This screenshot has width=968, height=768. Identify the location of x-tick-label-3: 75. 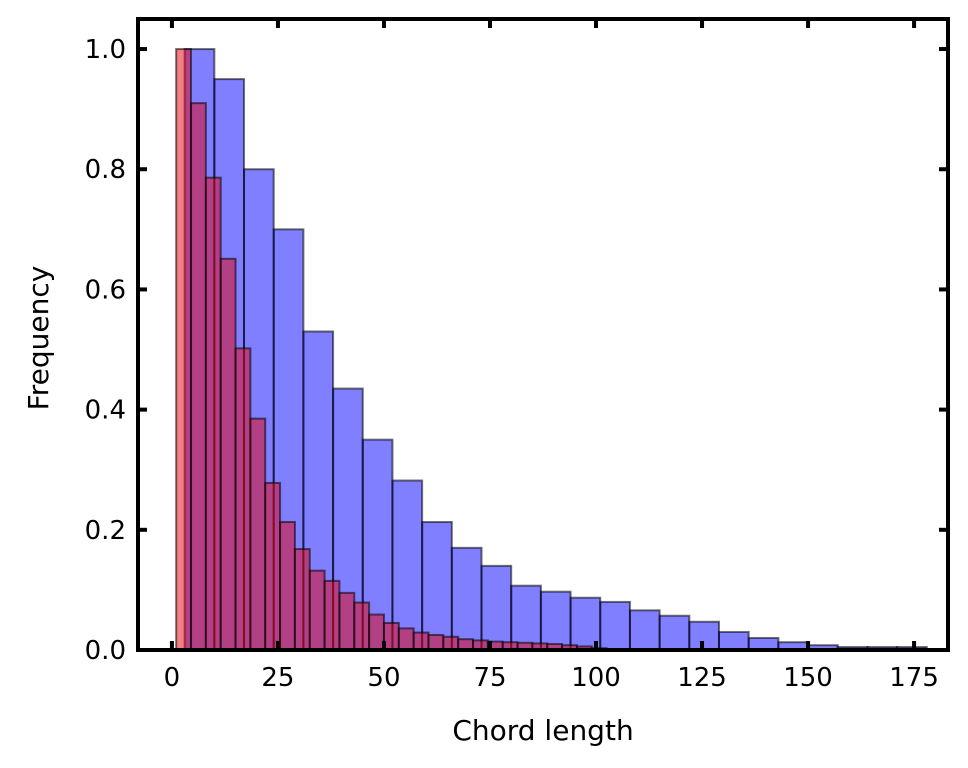
(489, 678).